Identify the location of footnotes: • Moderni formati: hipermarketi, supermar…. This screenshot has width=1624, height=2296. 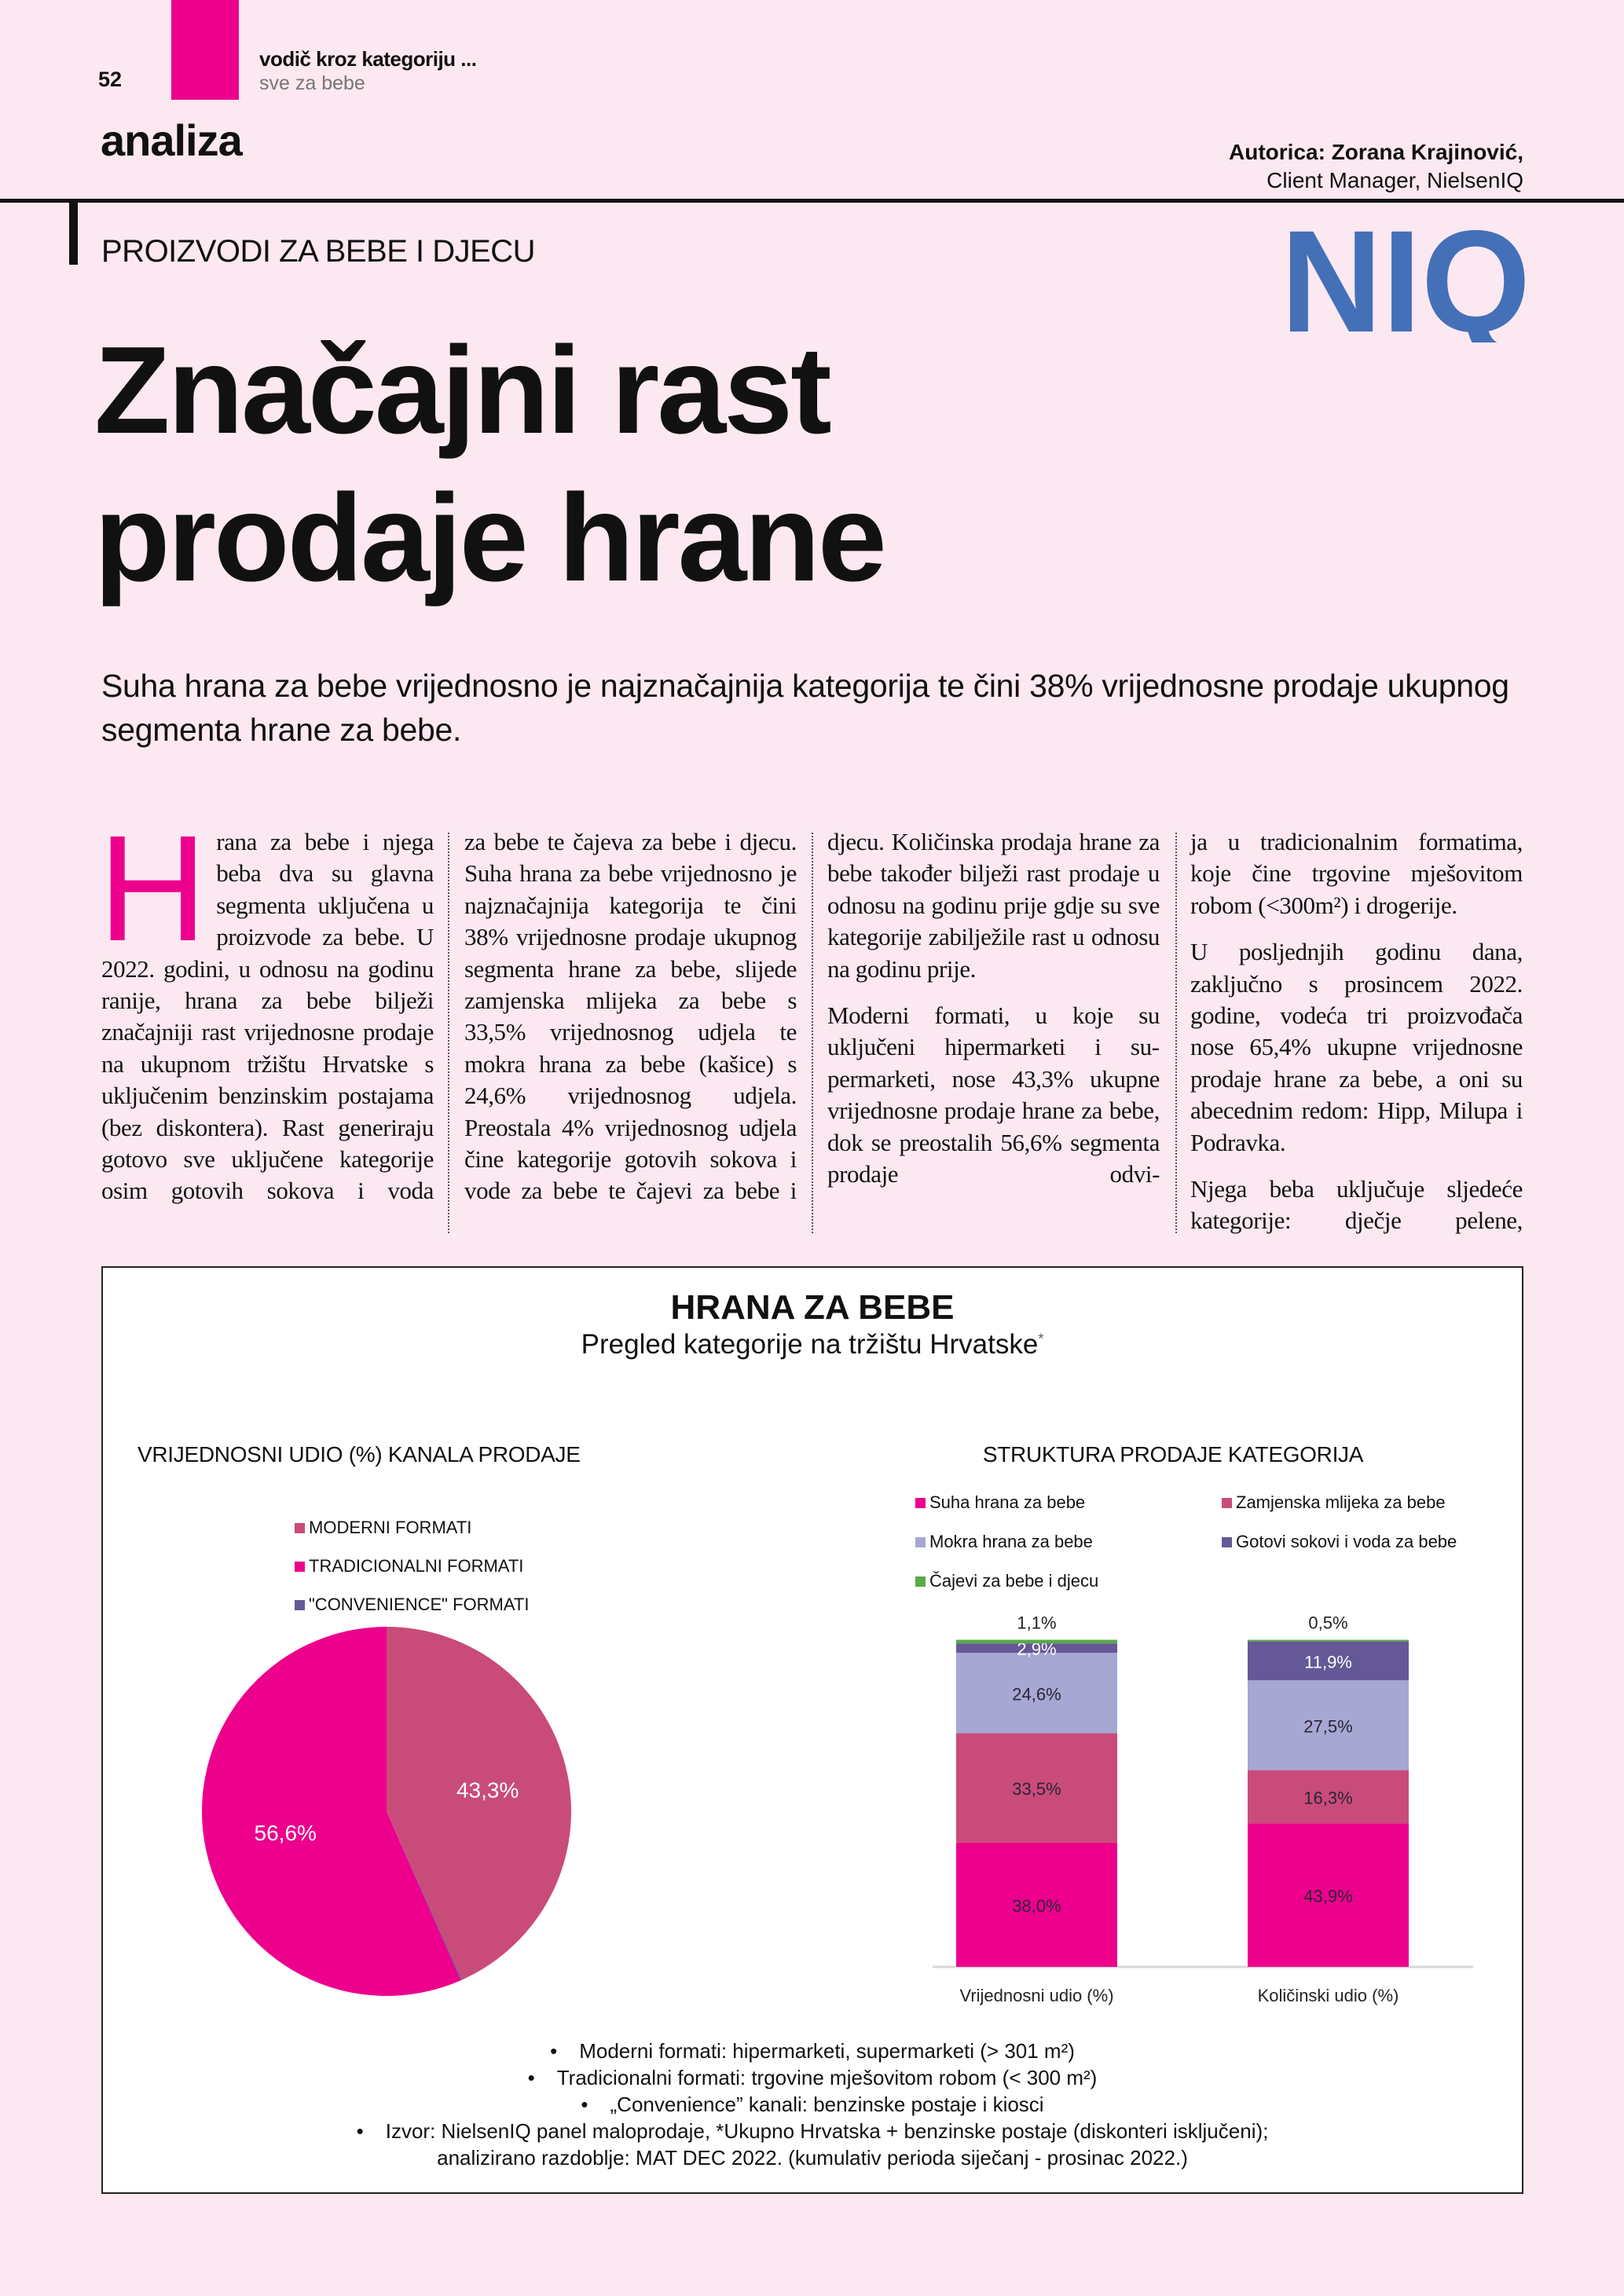
(812, 2104).